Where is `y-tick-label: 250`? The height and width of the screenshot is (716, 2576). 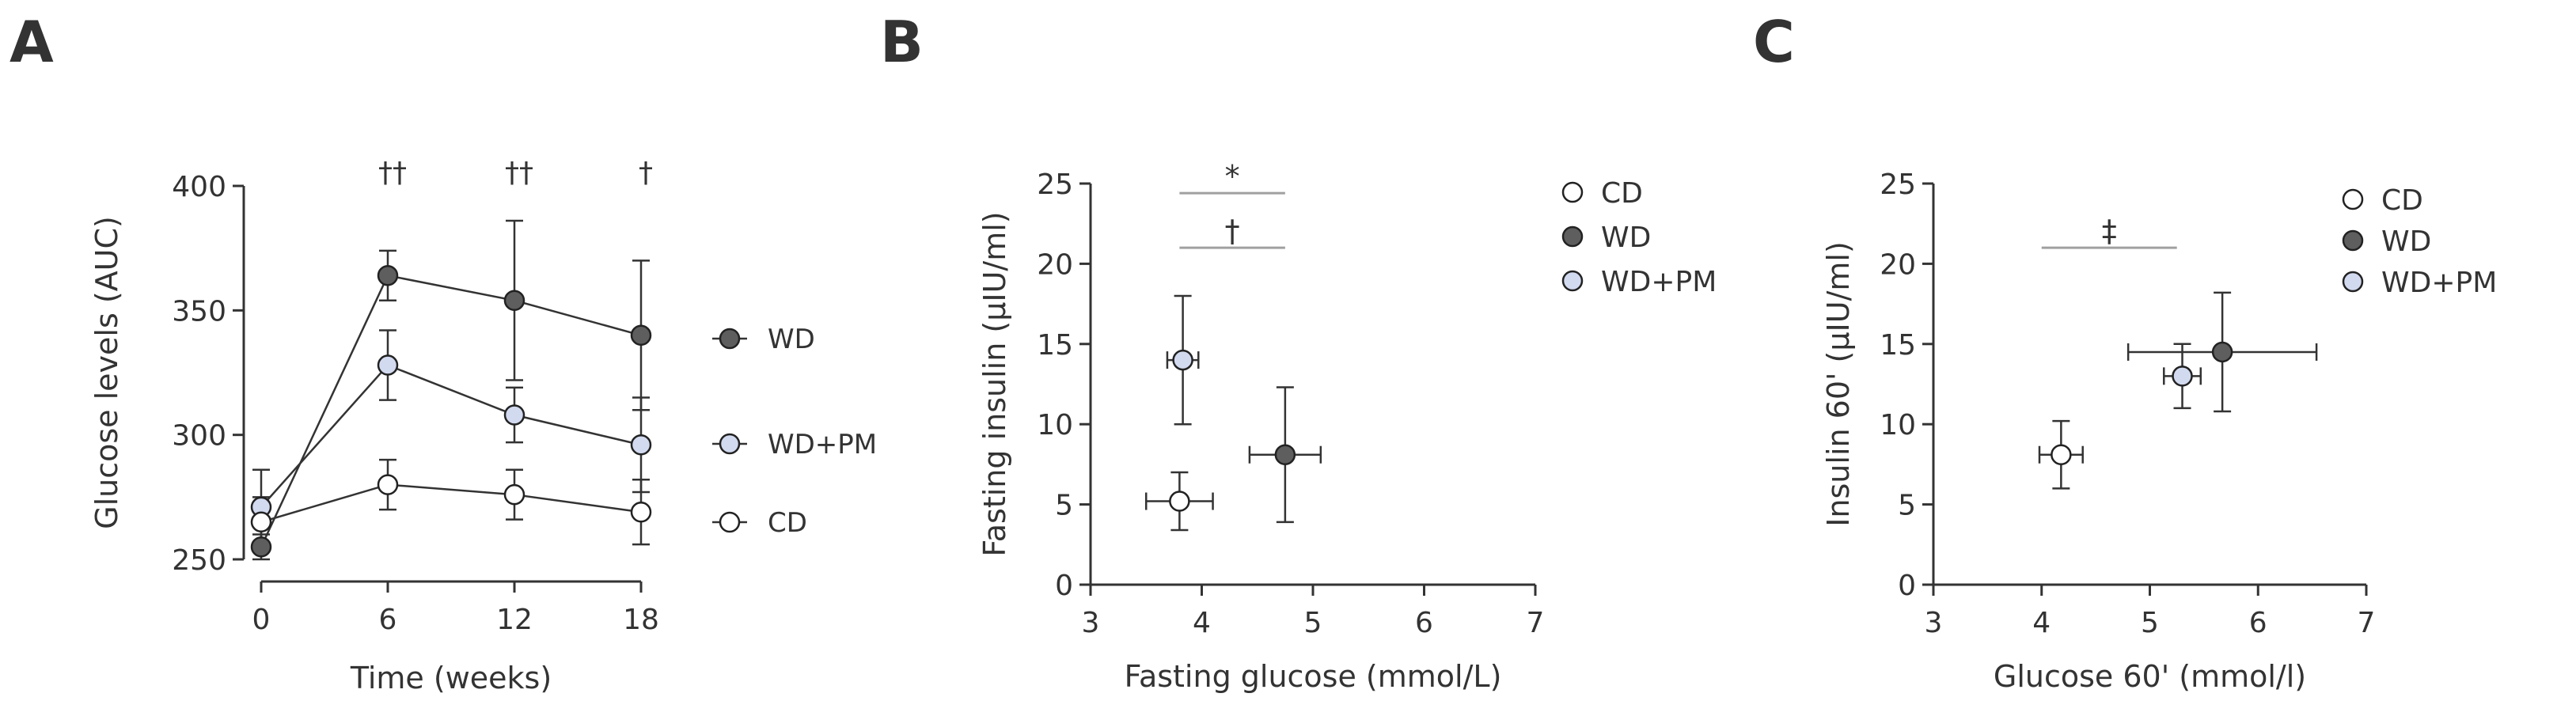 y-tick-label: 250 is located at coordinates (199, 560).